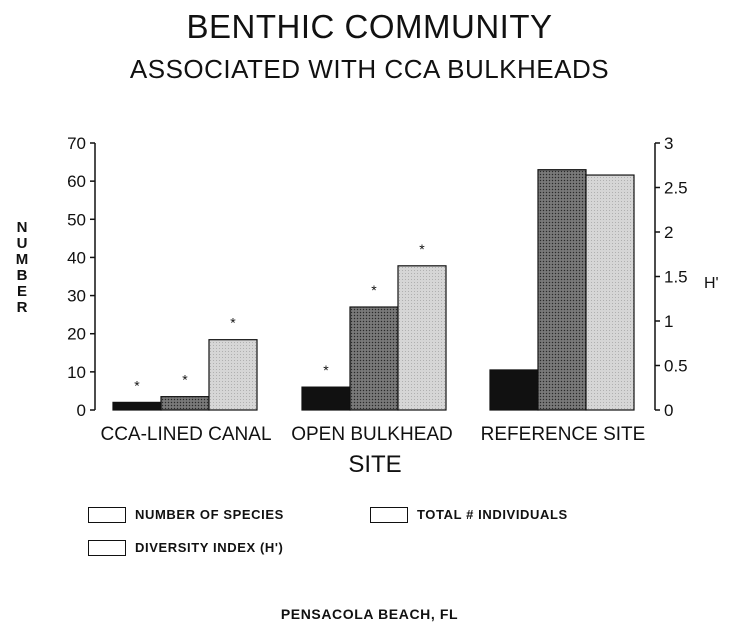 Image resolution: width=739 pixels, height=625 pixels. I want to click on legend-label-diversity-index: DIVERSITY INDEX (H'), so click(209, 547).